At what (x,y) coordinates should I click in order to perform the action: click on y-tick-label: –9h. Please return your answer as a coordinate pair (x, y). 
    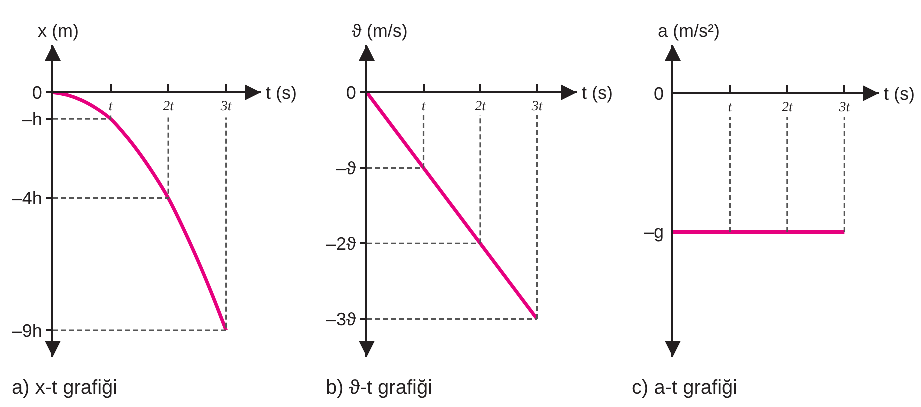
    Looking at the image, I should click on (27, 330).